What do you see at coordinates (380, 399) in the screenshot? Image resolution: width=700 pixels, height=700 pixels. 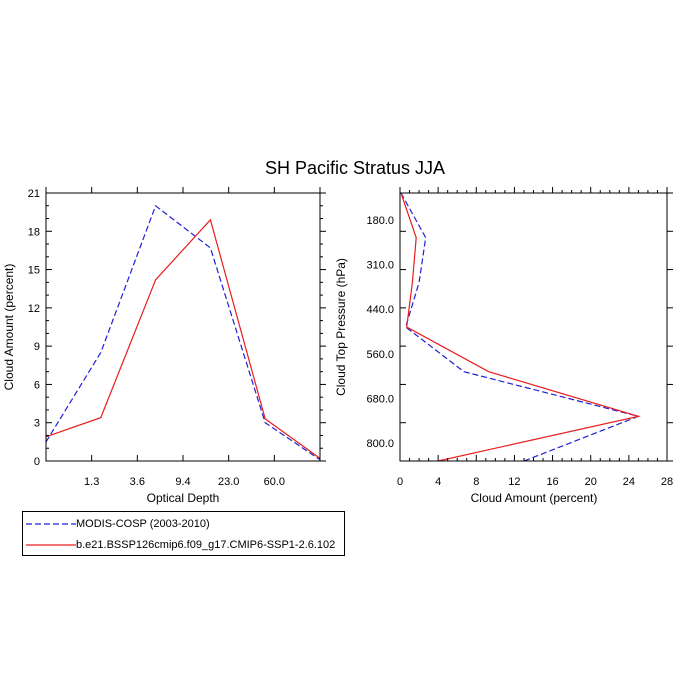 I see `right-y-tick-label: 680.0` at bounding box center [380, 399].